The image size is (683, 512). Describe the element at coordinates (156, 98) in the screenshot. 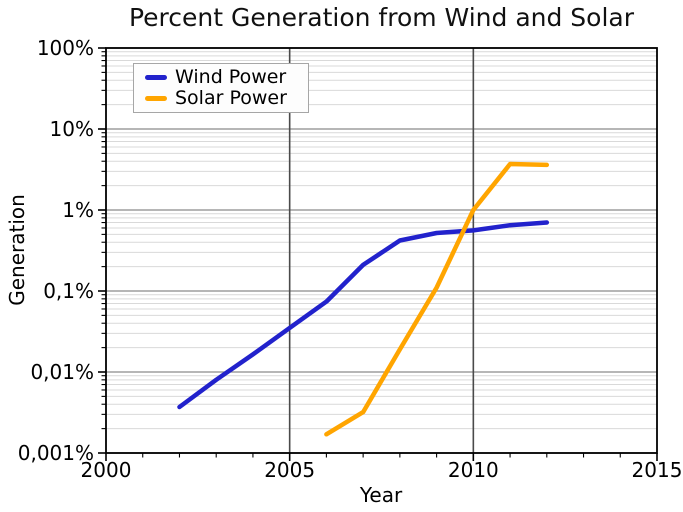

I see `solar-line-swatch` at that location.